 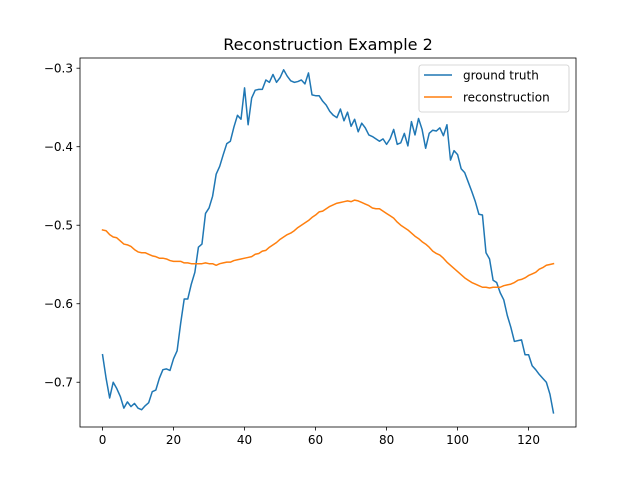 What do you see at coordinates (244, 440) in the screenshot?
I see `x-tick-label: 40` at bounding box center [244, 440].